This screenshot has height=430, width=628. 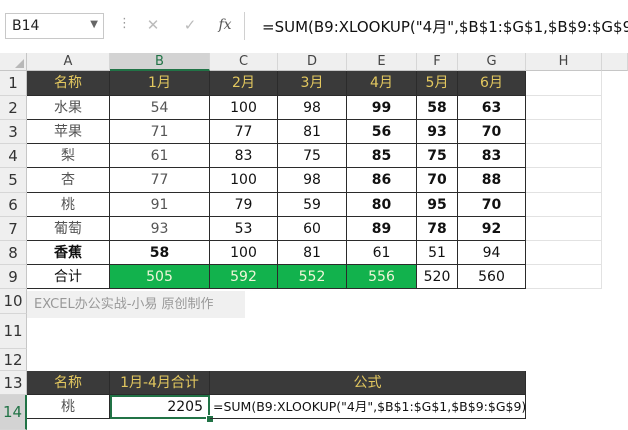 I want to click on table-cell: 63, so click(x=492, y=108).